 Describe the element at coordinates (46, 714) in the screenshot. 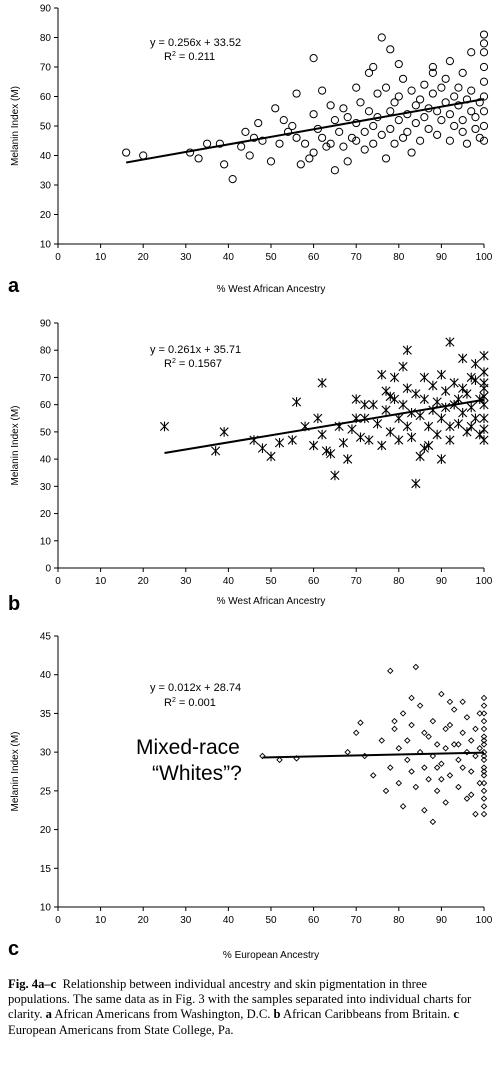

I see `y-tick-label: 35` at that location.